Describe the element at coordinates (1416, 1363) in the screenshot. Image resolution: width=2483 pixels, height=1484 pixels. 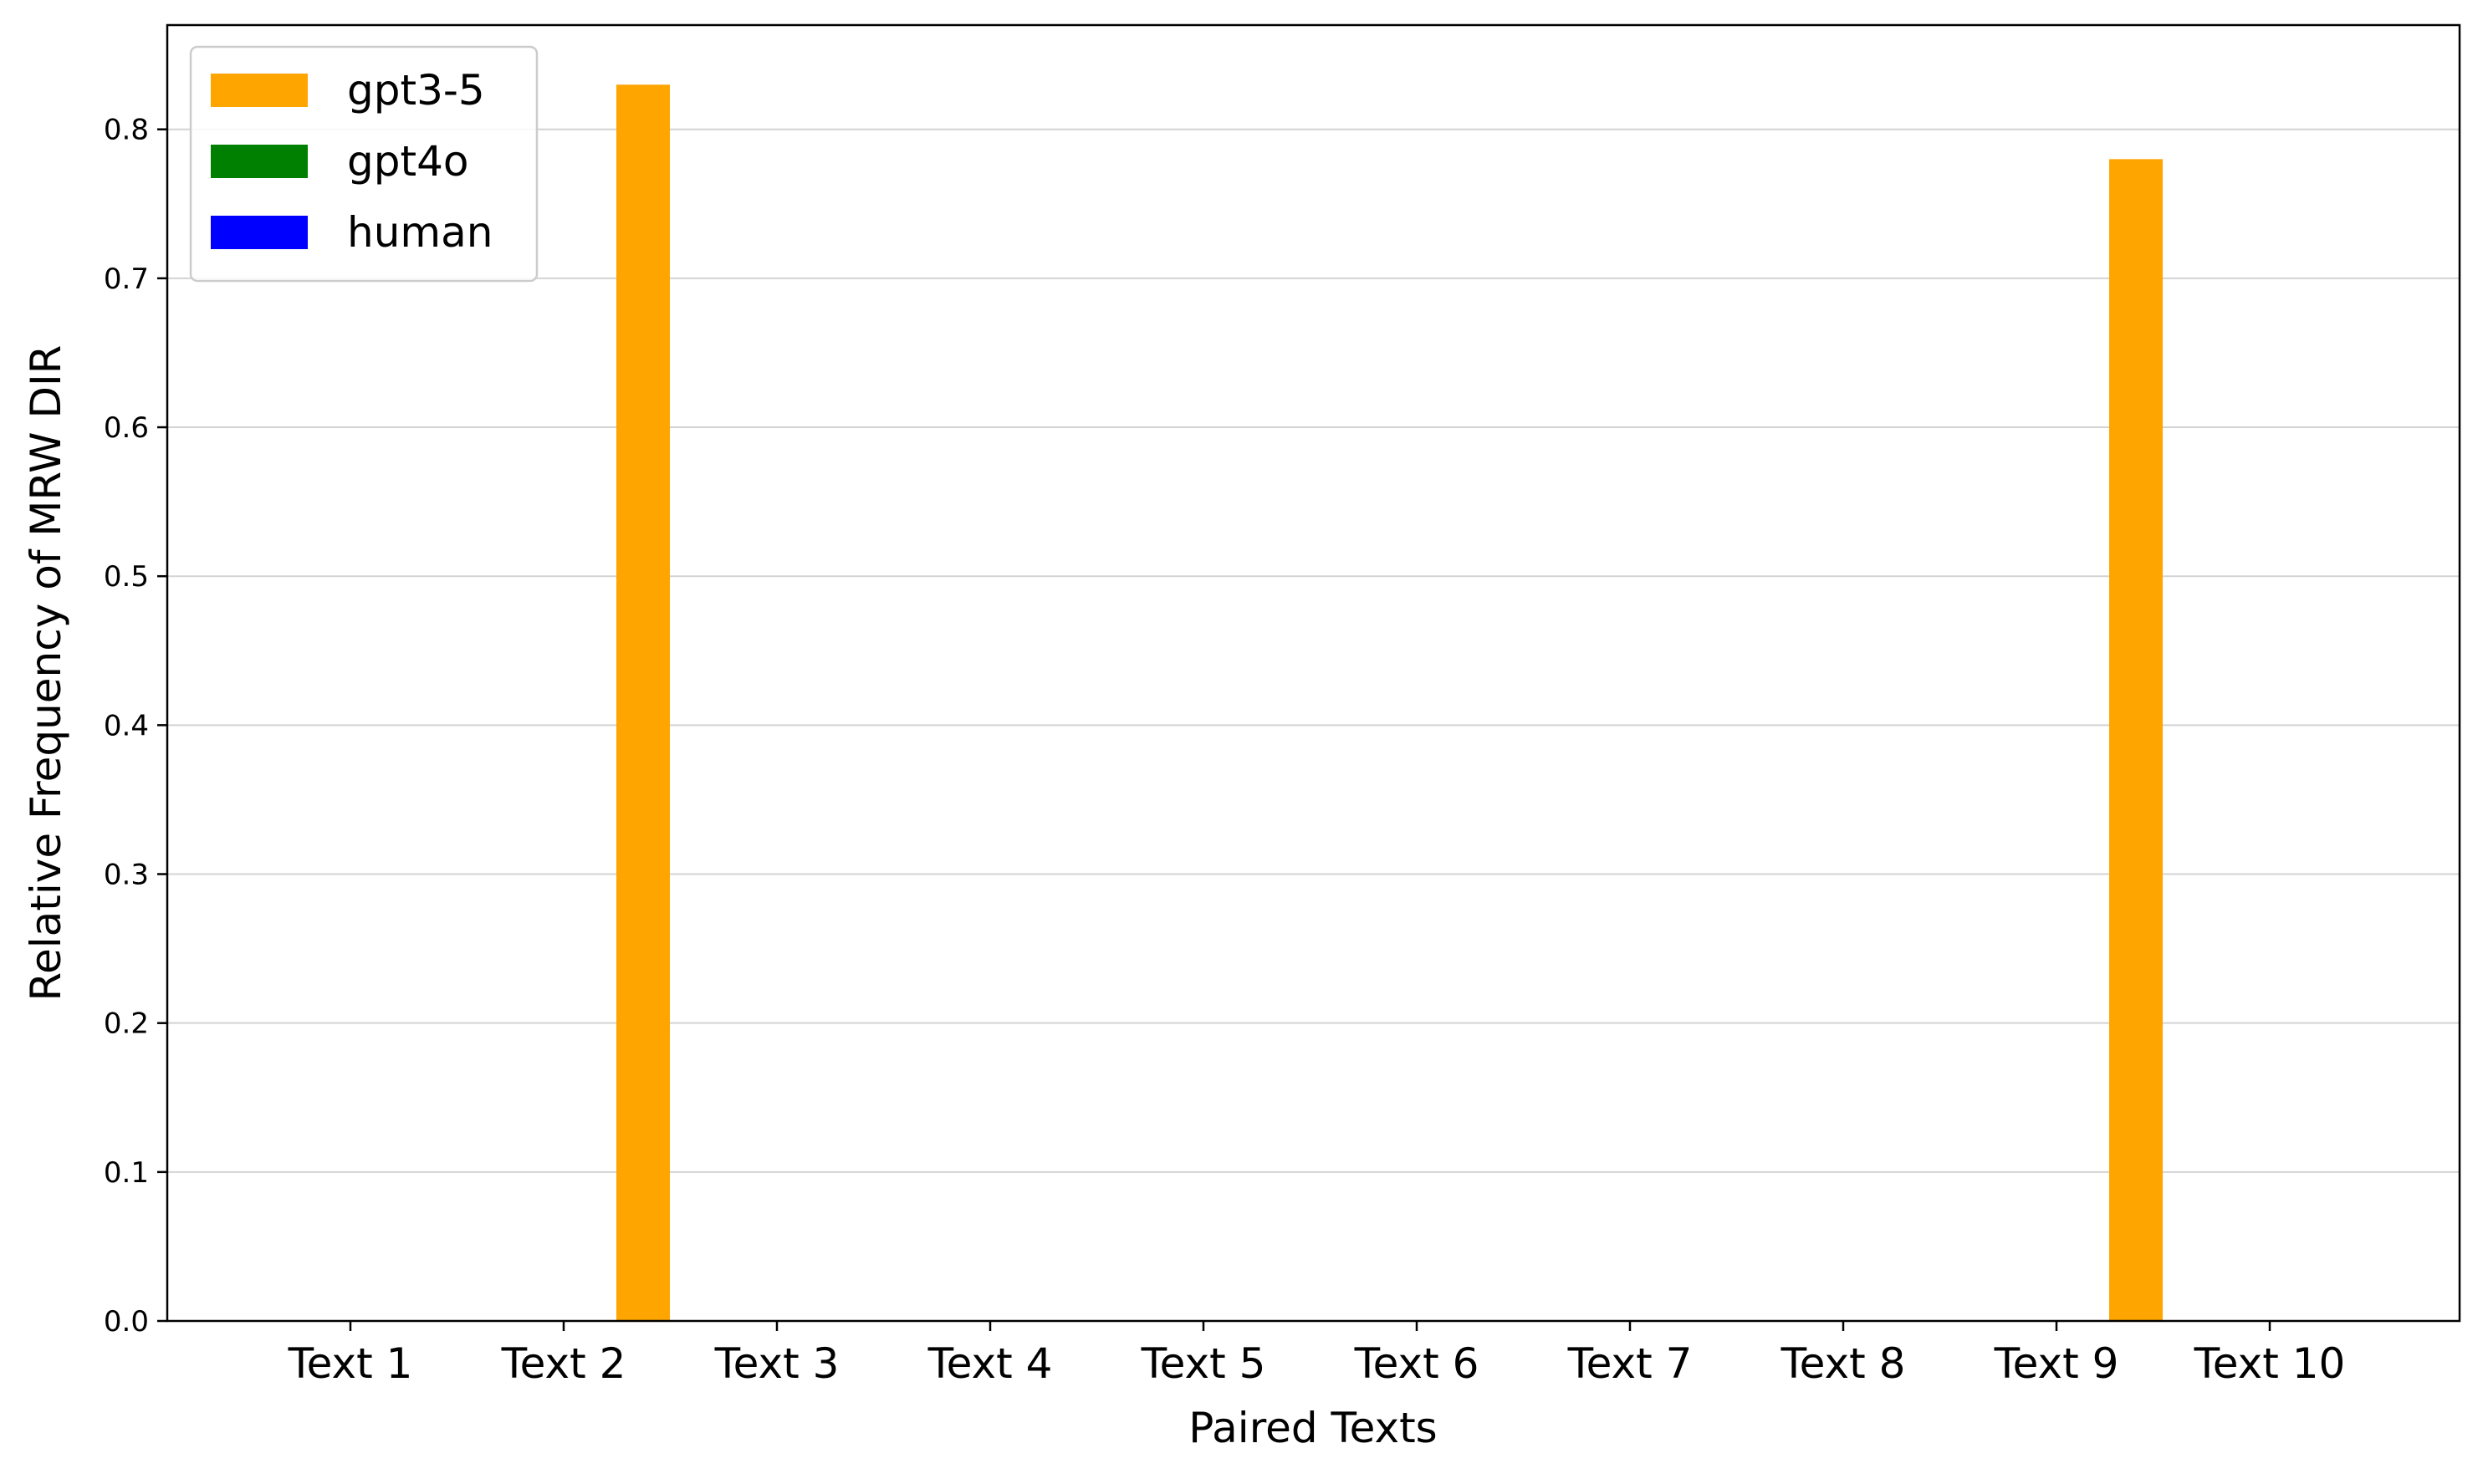
I see `x-tick-label: Text 6` at that location.